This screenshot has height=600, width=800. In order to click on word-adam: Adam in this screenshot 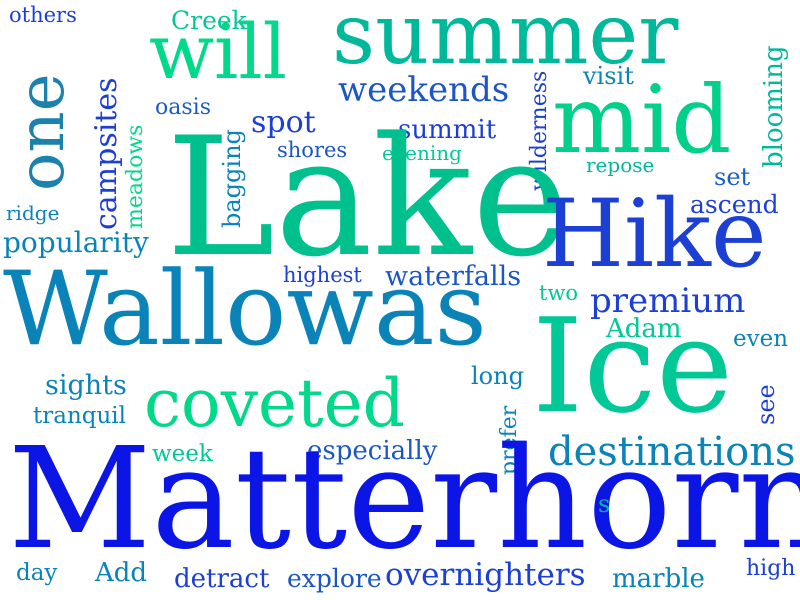, I will do `click(644, 329)`.